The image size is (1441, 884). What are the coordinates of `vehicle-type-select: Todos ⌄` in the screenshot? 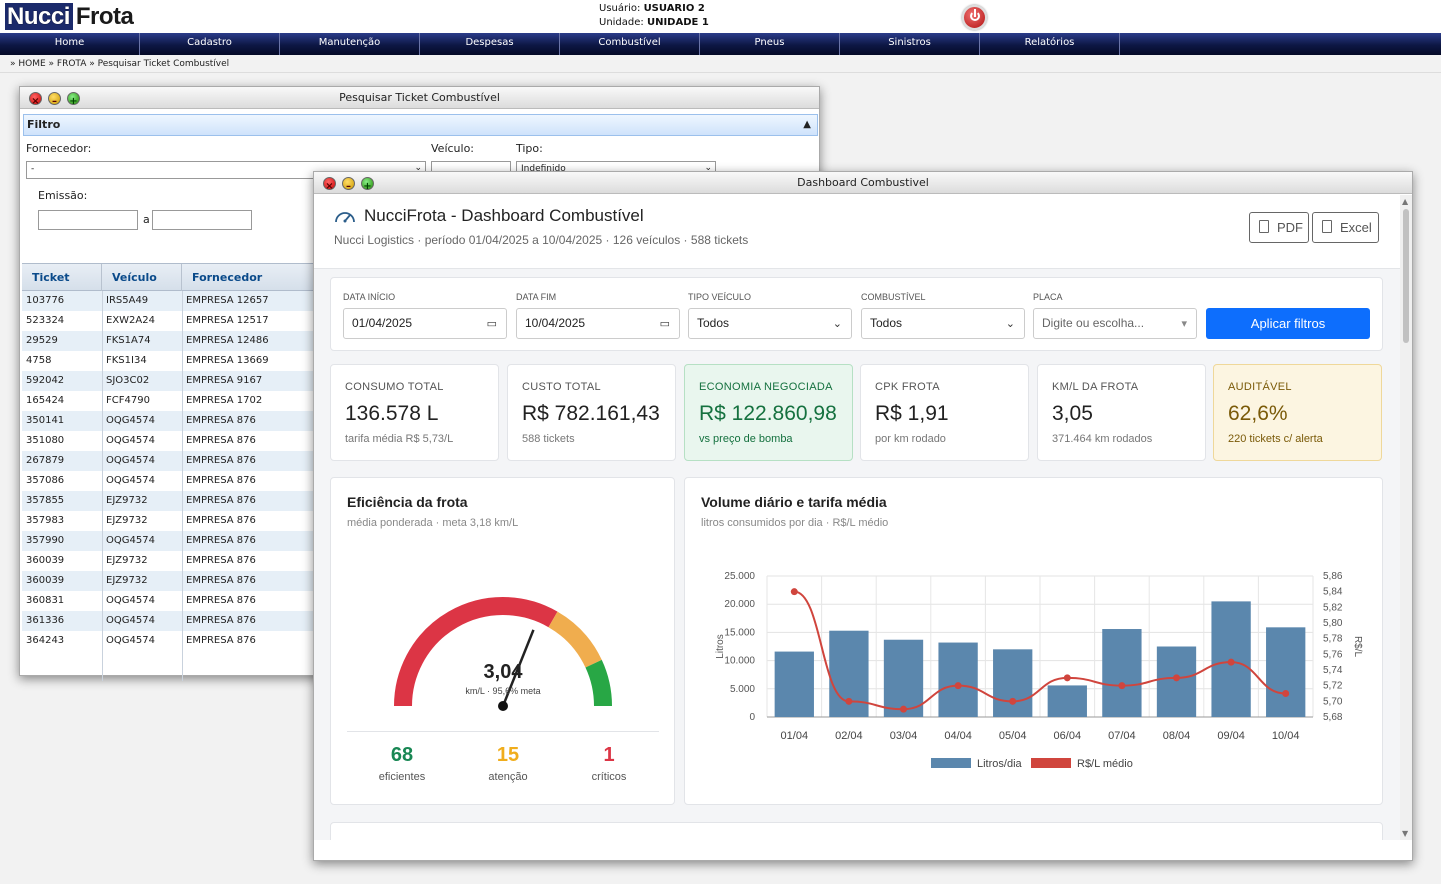 It's located at (770, 323).